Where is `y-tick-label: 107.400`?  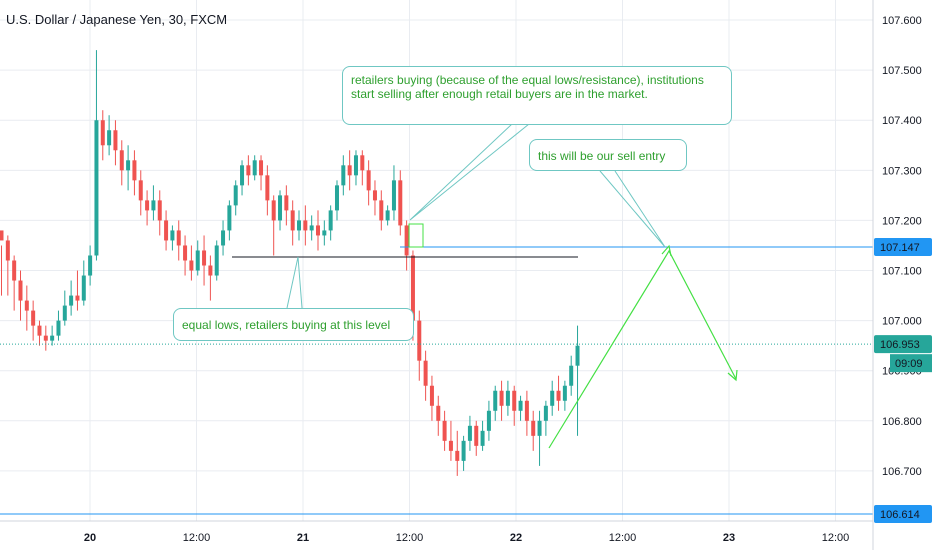 y-tick-label: 107.400 is located at coordinates (902, 121).